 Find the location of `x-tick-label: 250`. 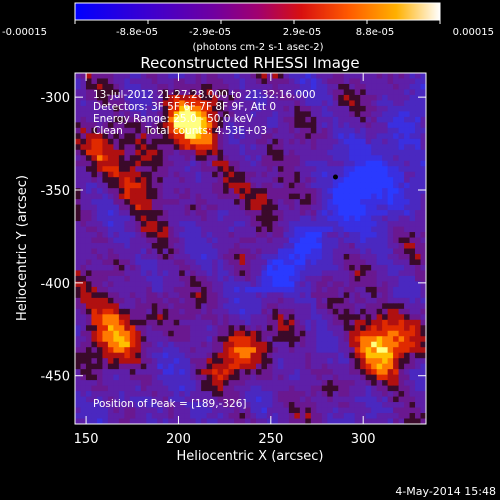

x-tick-label: 250 is located at coordinates (270, 439).